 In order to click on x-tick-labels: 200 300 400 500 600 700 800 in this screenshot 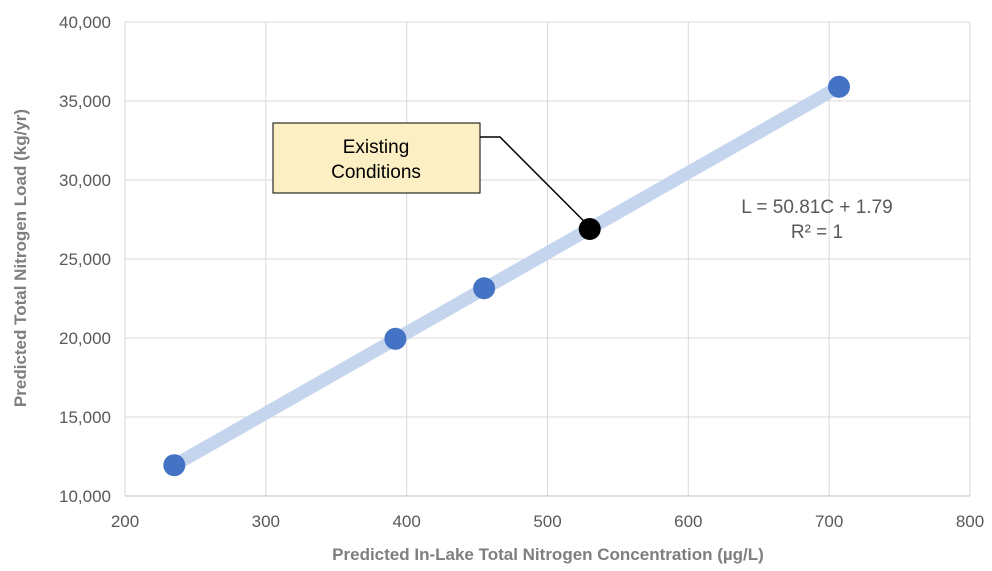, I will do `click(547, 521)`.